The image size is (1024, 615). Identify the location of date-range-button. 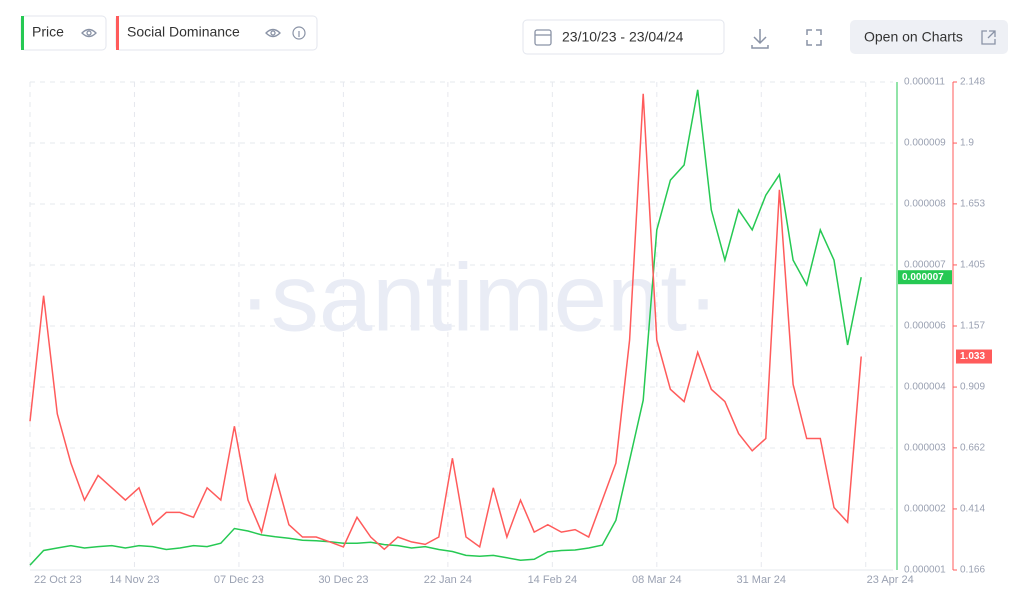
(623, 37).